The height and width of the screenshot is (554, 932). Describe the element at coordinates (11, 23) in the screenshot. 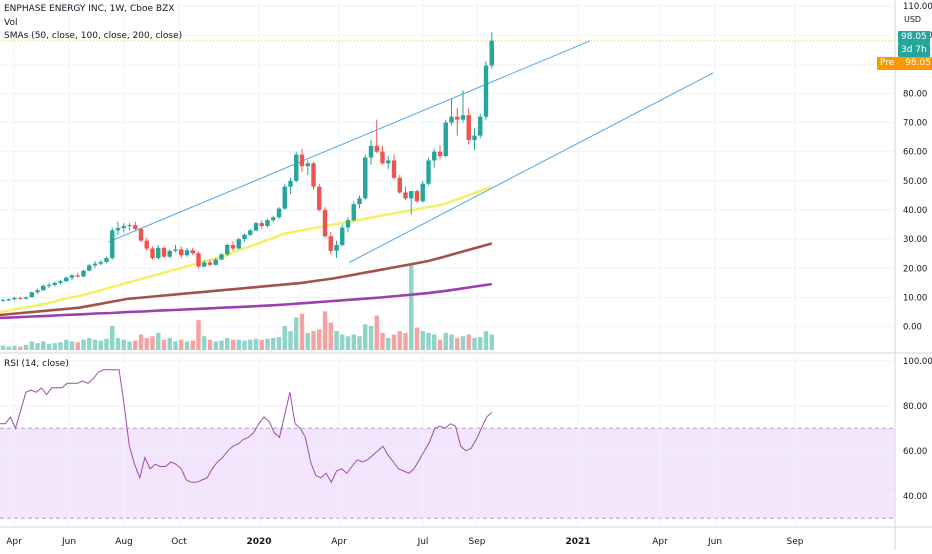

I see `volume-legend: Vol` at that location.